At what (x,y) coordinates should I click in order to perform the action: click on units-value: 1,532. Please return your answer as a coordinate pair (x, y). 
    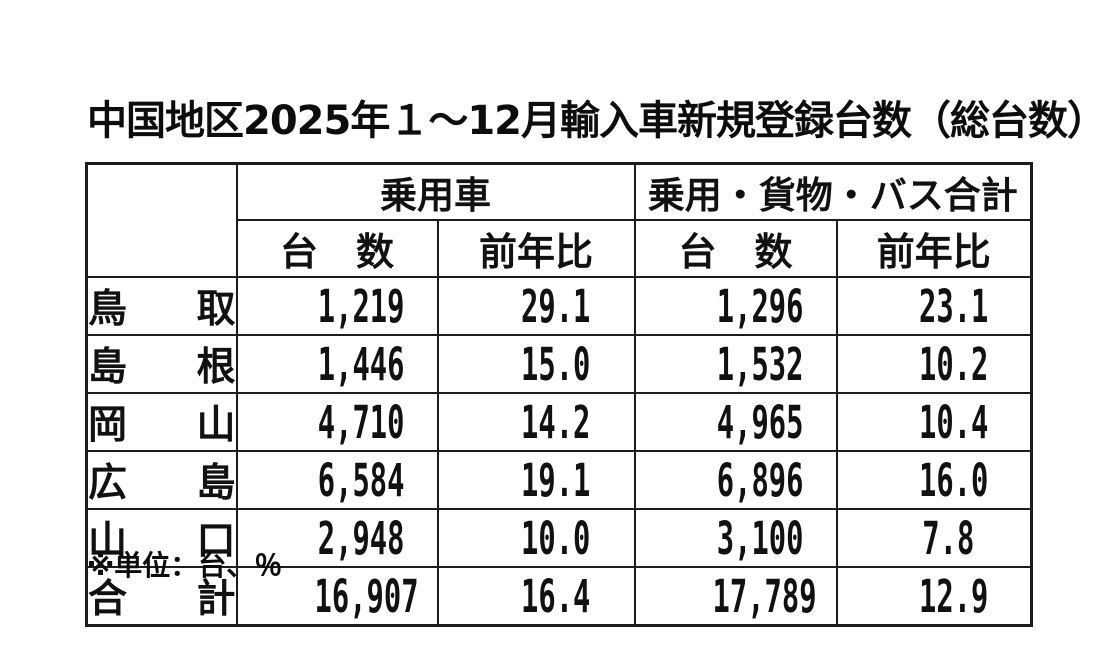
    Looking at the image, I should click on (735, 364).